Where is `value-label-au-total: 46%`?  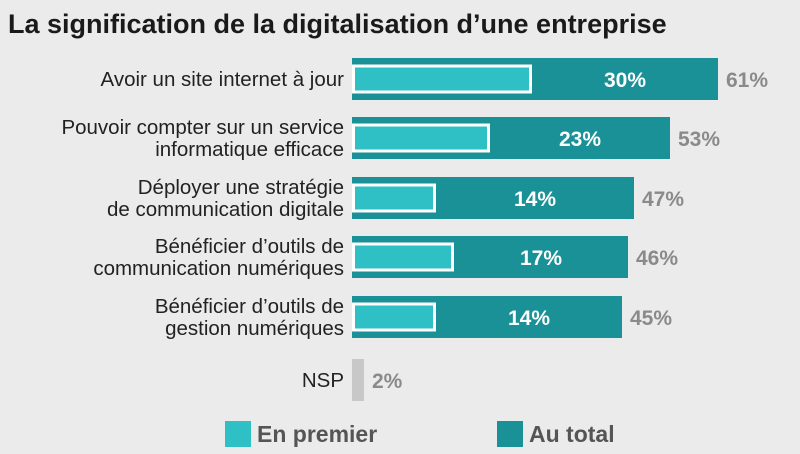 value-label-au-total: 46% is located at coordinates (657, 258).